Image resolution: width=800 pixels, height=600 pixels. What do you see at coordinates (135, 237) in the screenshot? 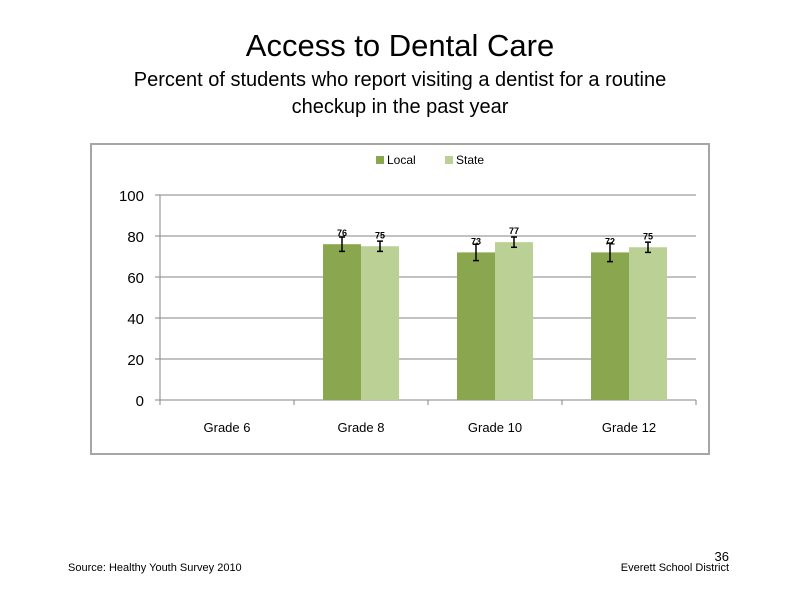
I see `y-tick-label: 80` at bounding box center [135, 237].